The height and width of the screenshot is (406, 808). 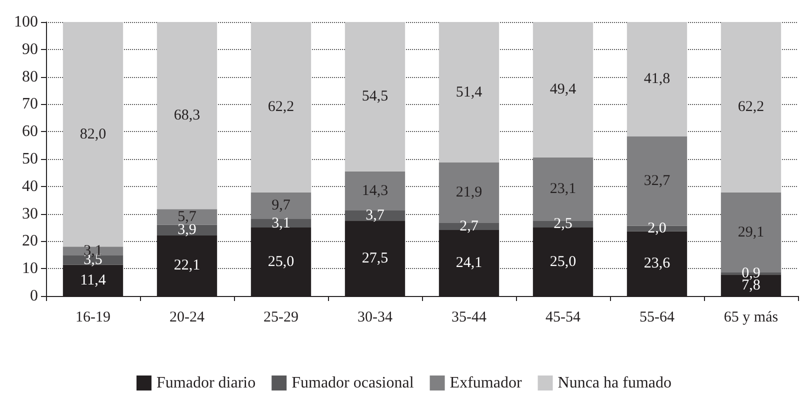 What do you see at coordinates (751, 273) in the screenshot?
I see `data-label: 0,9` at bounding box center [751, 273].